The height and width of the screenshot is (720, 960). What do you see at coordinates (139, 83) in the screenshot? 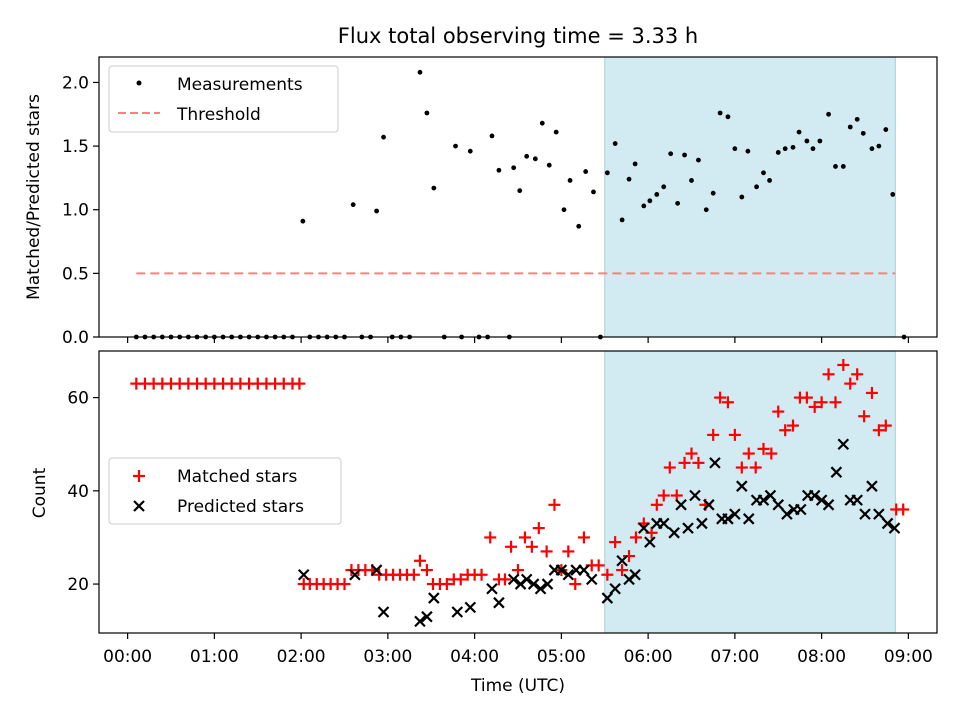
I see `legend-measurements-marker` at bounding box center [139, 83].